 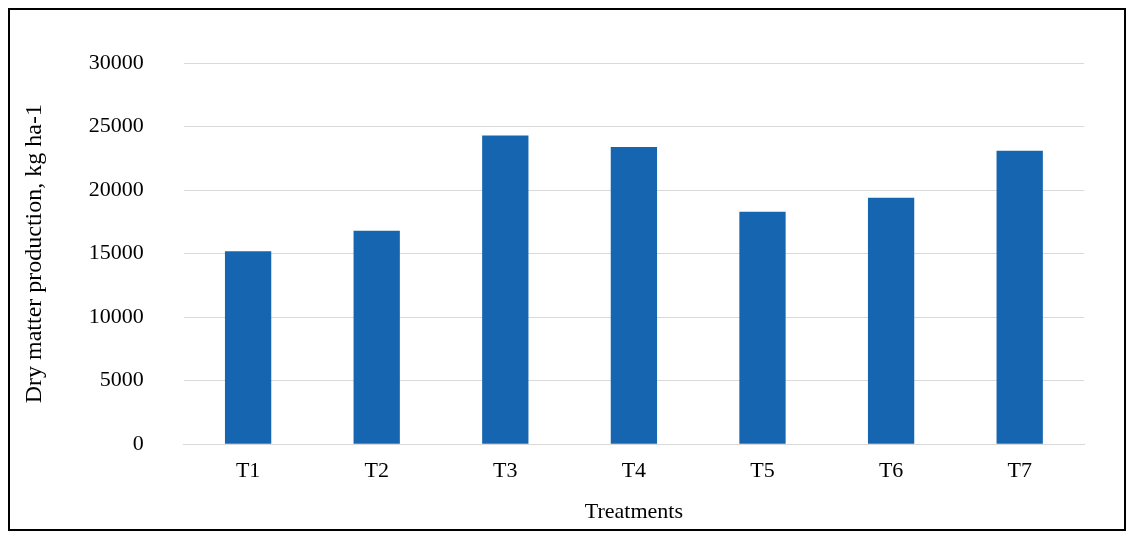 I want to click on y-axis-title: Dry matter production, kg ha-1, so click(x=32, y=254).